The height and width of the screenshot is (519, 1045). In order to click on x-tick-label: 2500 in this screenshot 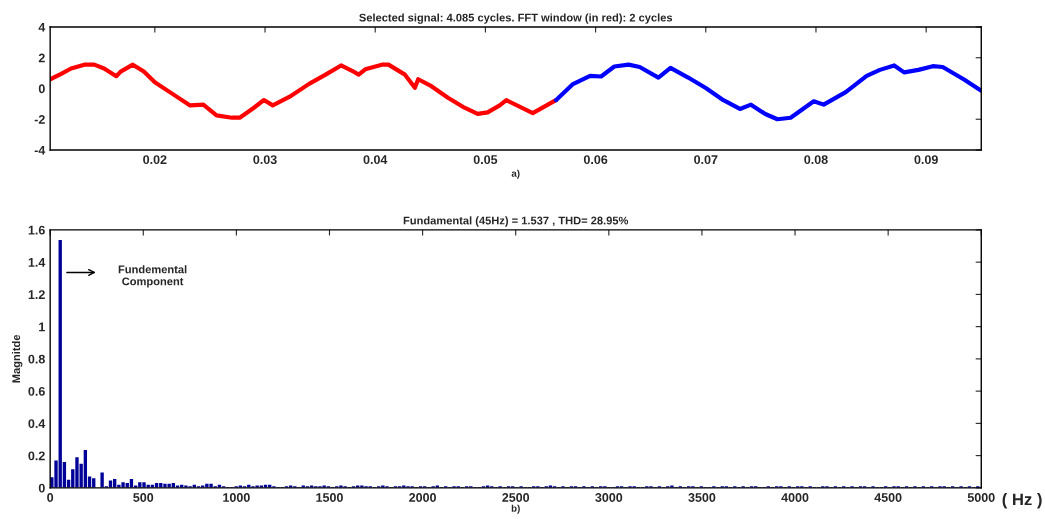, I will do `click(516, 497)`.